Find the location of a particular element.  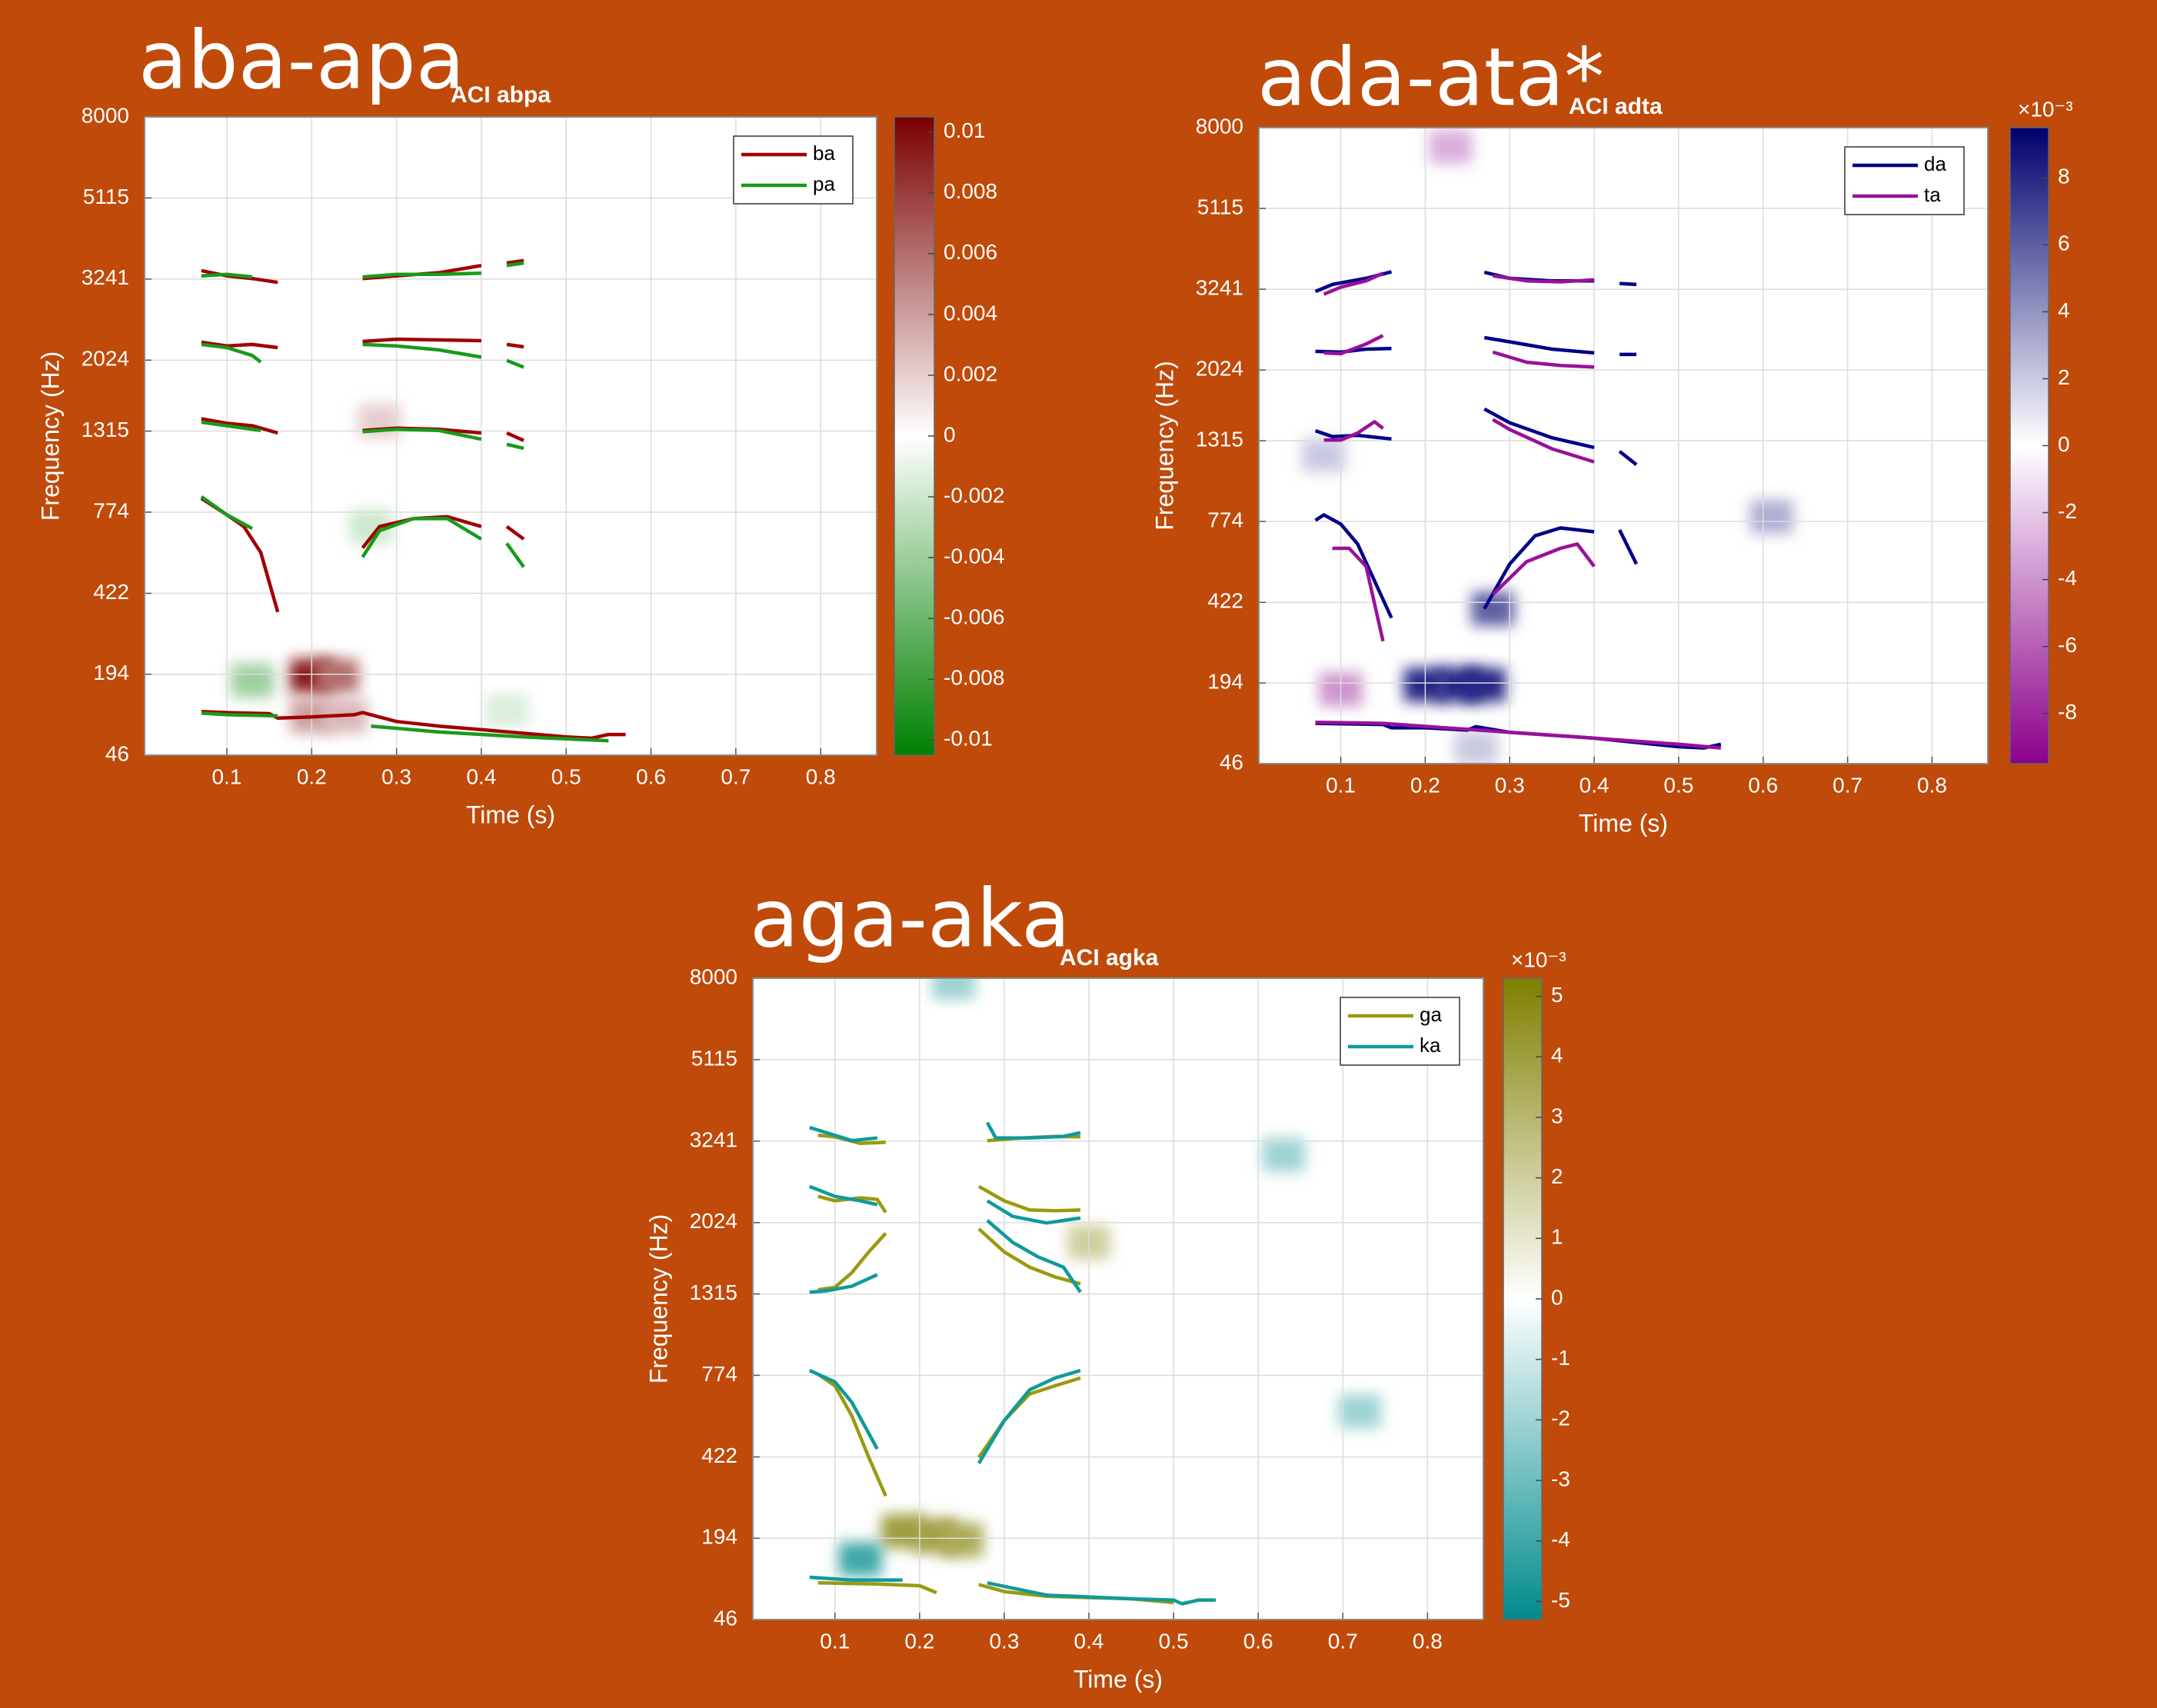

panel-subtitle: ACI abpa is located at coordinates (501, 95).